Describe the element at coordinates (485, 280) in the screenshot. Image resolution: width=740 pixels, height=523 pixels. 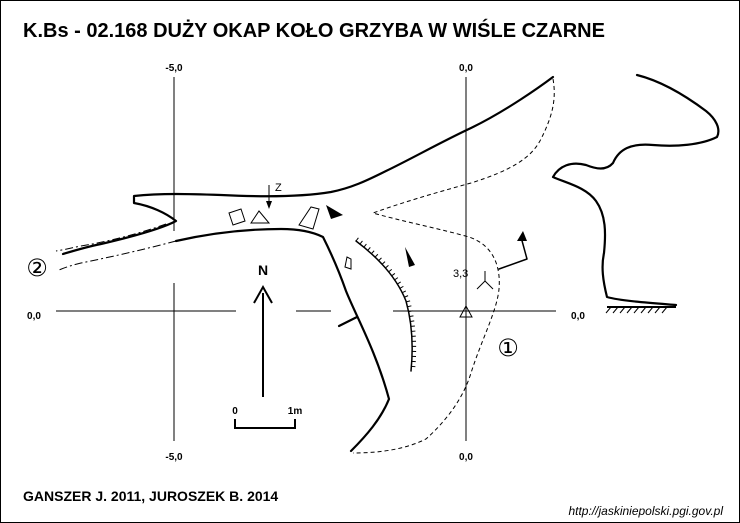
I see `height-point-icon` at that location.